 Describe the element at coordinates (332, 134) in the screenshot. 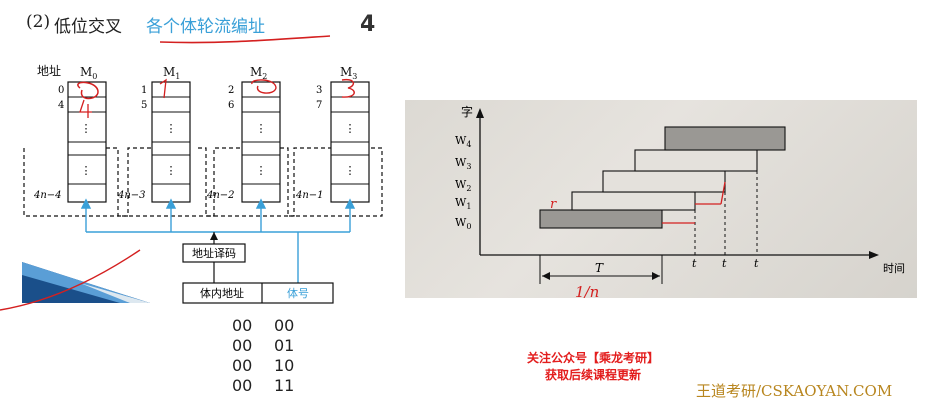

I see `module-m3: M3 ⋮ ⋮ 3 7 4n−1` at that location.